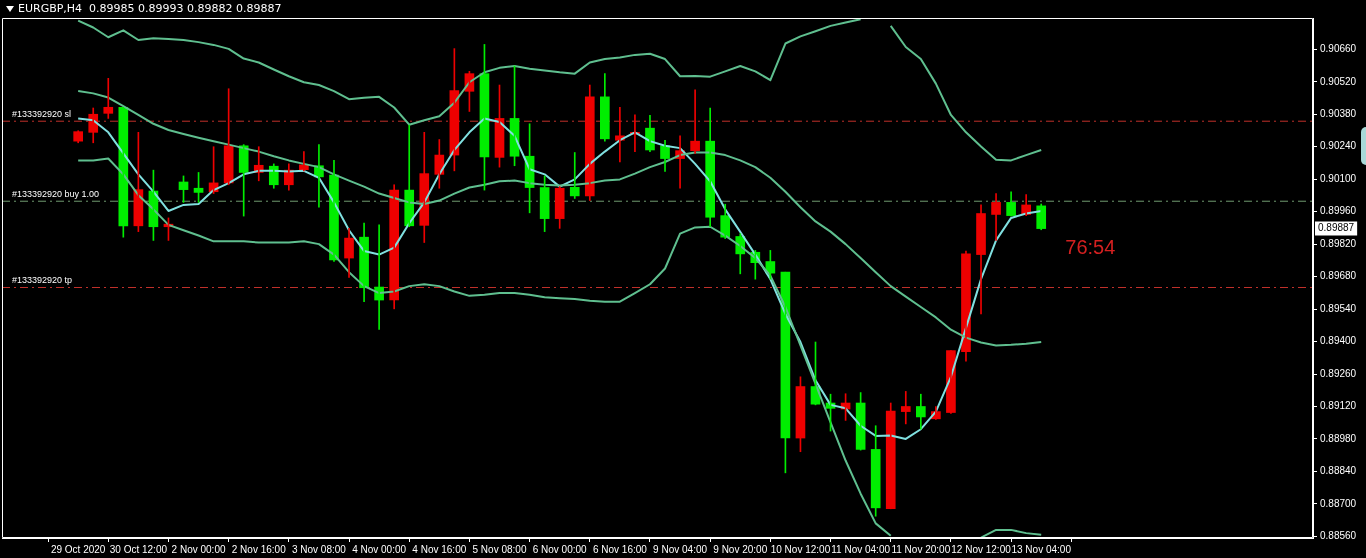 The width and height of the screenshot is (1366, 558). Describe the element at coordinates (740, 549) in the screenshot. I see `x-tick-label: 9 Nov 20:00` at that location.